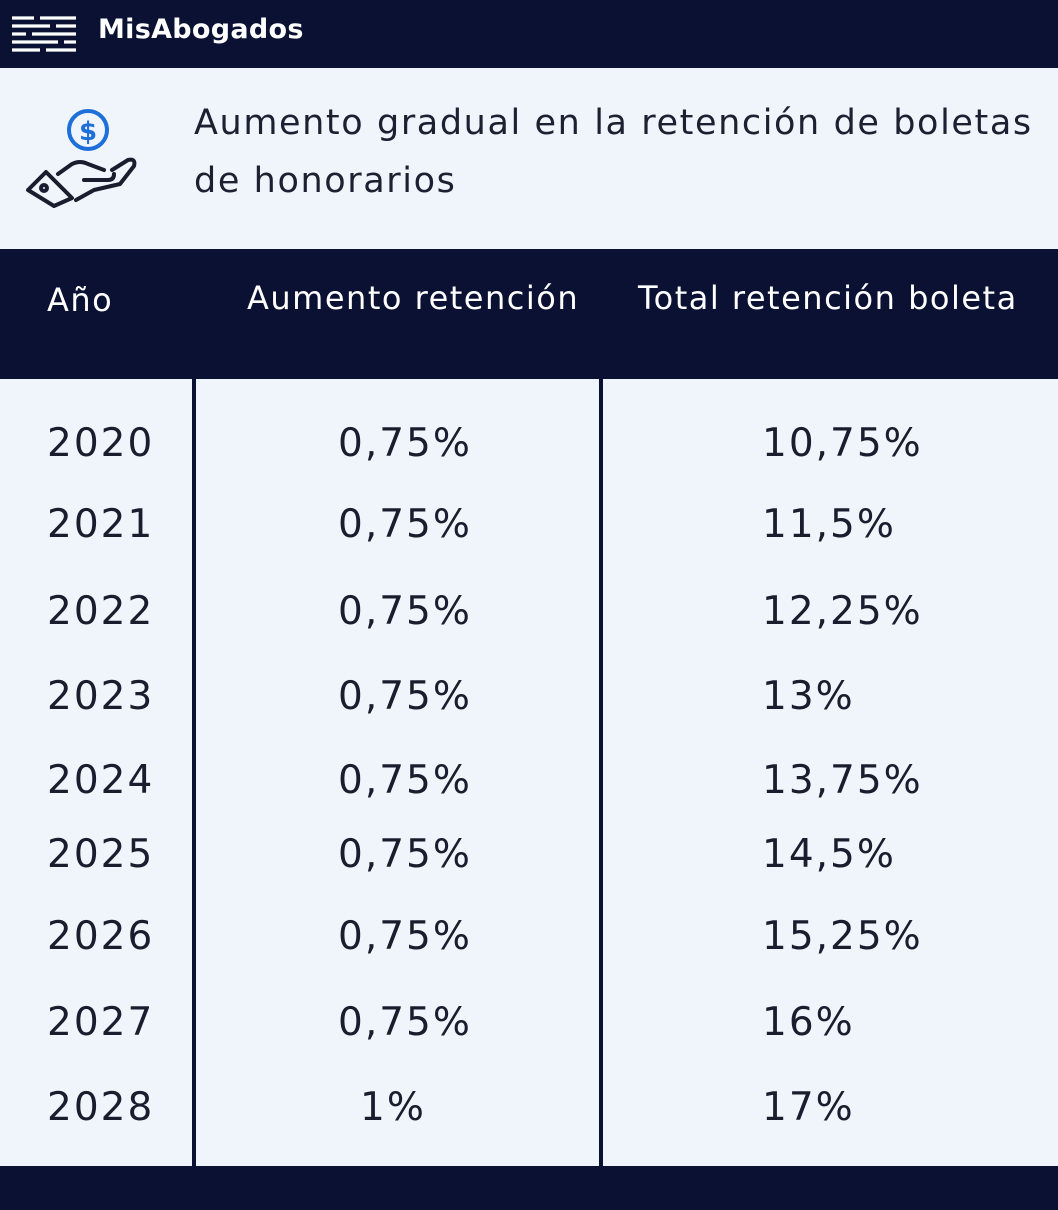 The height and width of the screenshot is (1210, 1058). What do you see at coordinates (842, 780) in the screenshot?
I see `cell-total: 13,75%` at bounding box center [842, 780].